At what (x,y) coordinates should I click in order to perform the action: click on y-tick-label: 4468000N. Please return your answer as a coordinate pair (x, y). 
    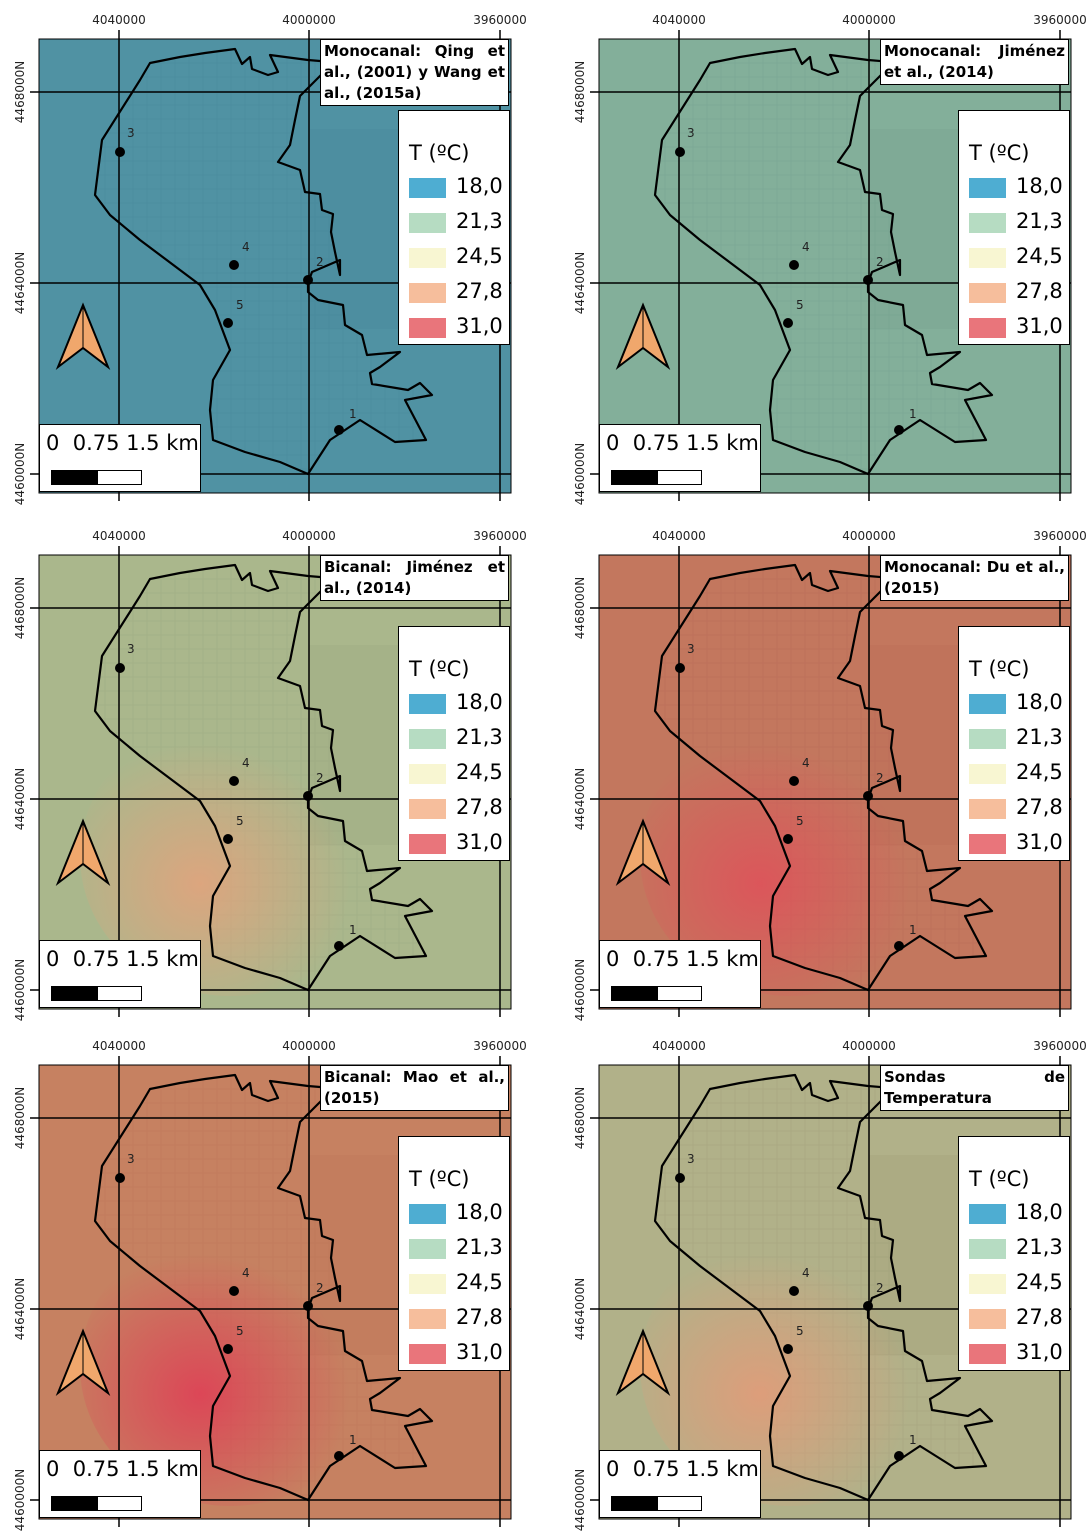
    Looking at the image, I should click on (580, 608).